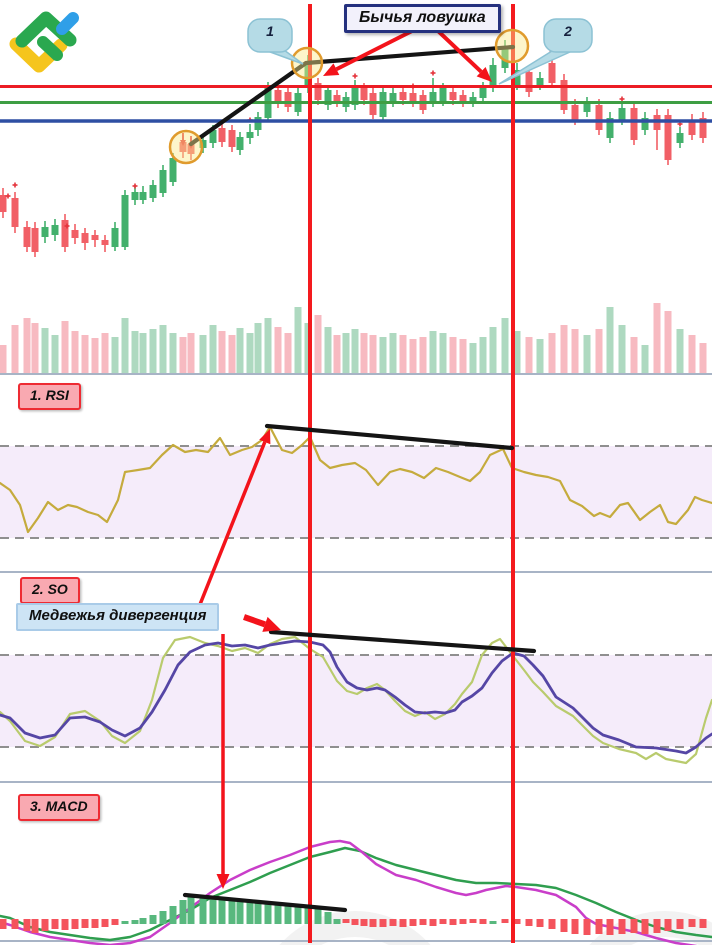 Image resolution: width=712 pixels, height=945 pixels. Describe the element at coordinates (353, 338) in the screenshot. I see `volume-bars` at that location.